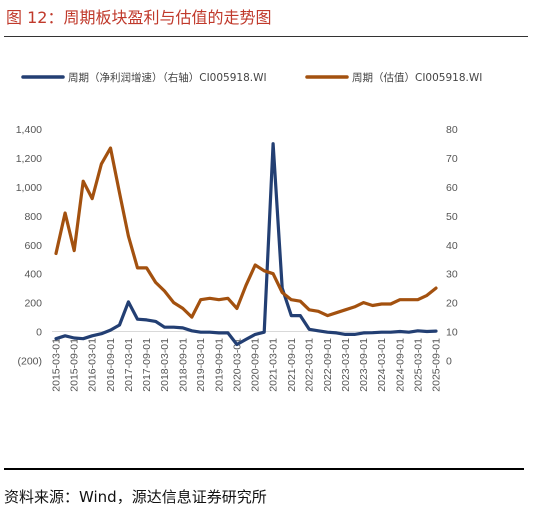  I want to click on x-axis-tick-label: 2022-09-01, so click(328, 365).